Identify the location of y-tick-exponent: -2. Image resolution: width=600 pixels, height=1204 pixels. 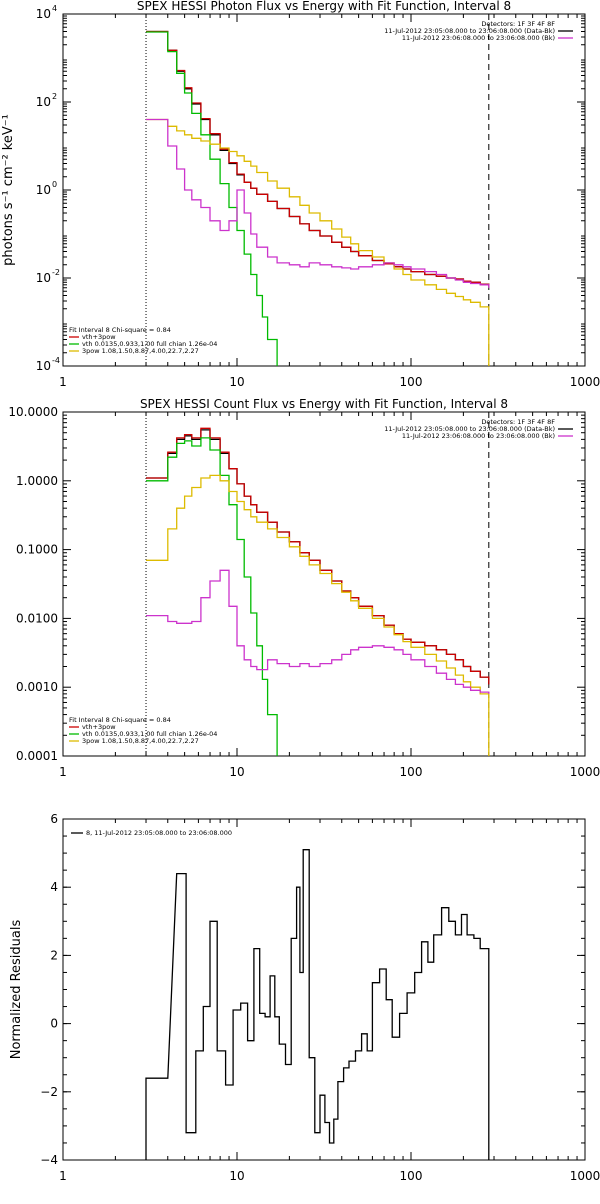
(56, 272).